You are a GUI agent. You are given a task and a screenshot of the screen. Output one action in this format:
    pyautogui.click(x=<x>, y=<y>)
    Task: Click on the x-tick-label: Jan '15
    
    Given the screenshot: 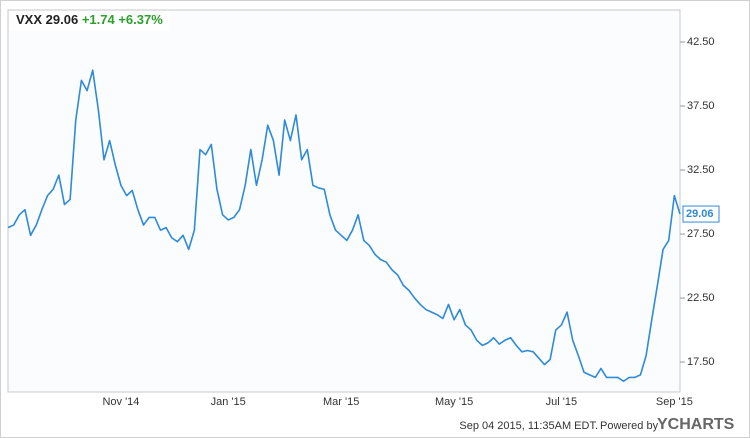 What is the action you would take?
    pyautogui.click(x=228, y=402)
    